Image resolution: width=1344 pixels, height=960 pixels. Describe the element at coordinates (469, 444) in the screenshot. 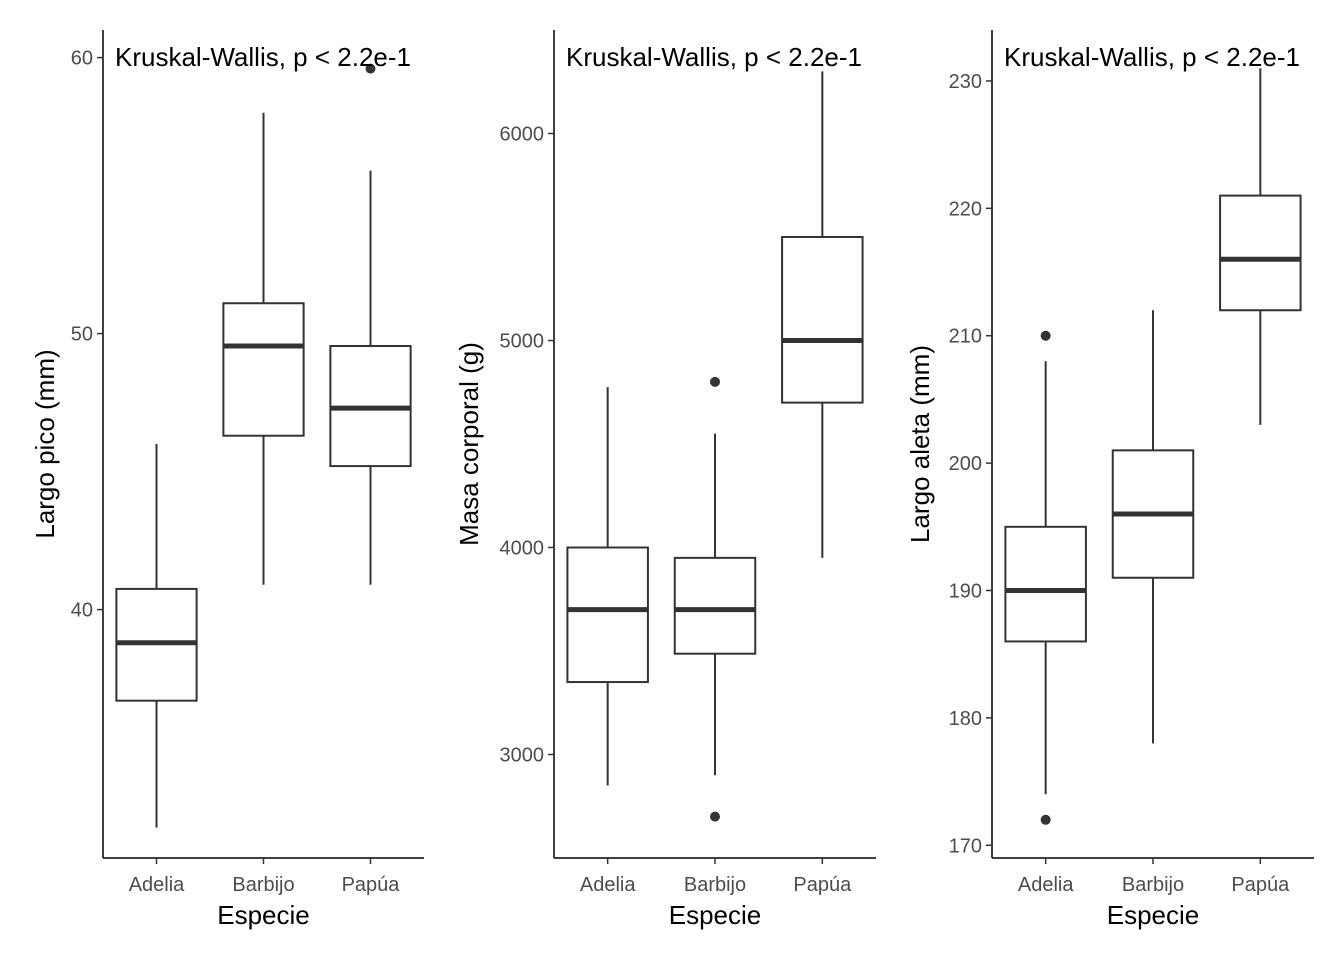

I see `y-axis-title: Masa corporal (g)` at that location.